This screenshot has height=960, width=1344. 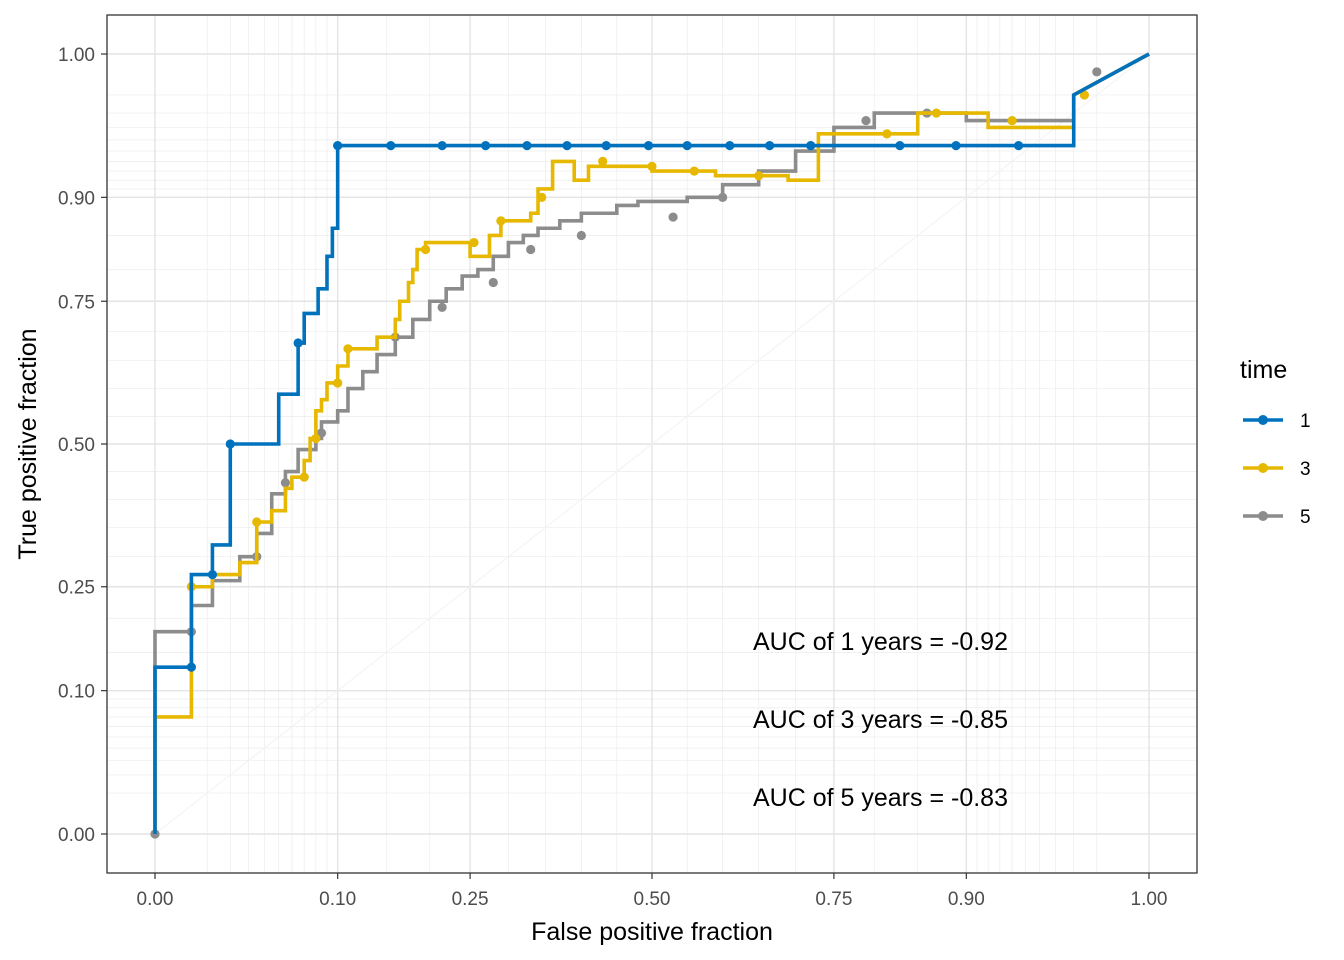 I want to click on y-tick-label: 0.75, so click(x=76, y=302).